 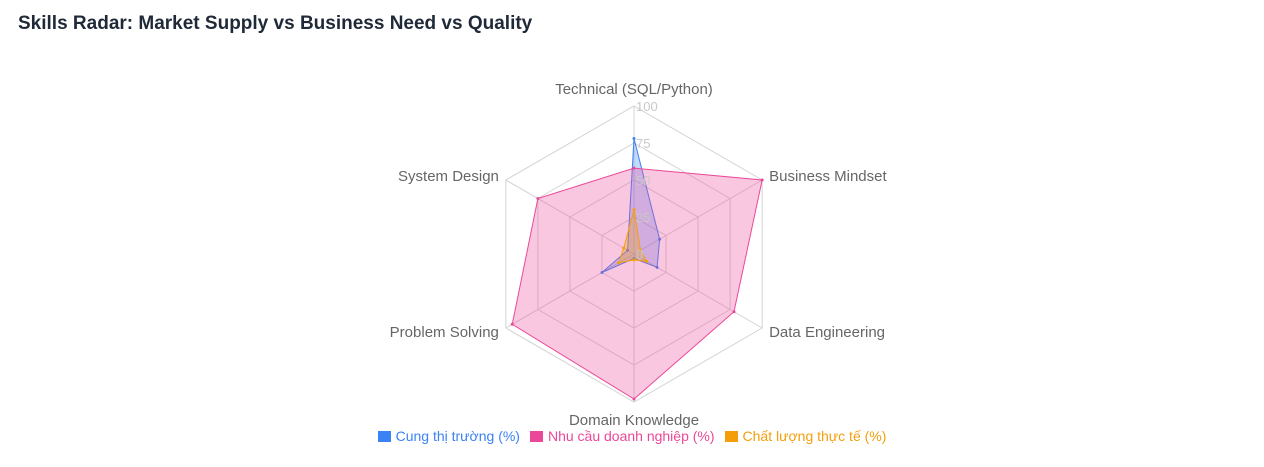 I want to click on axis-label: Data Engineering, so click(x=827, y=332).